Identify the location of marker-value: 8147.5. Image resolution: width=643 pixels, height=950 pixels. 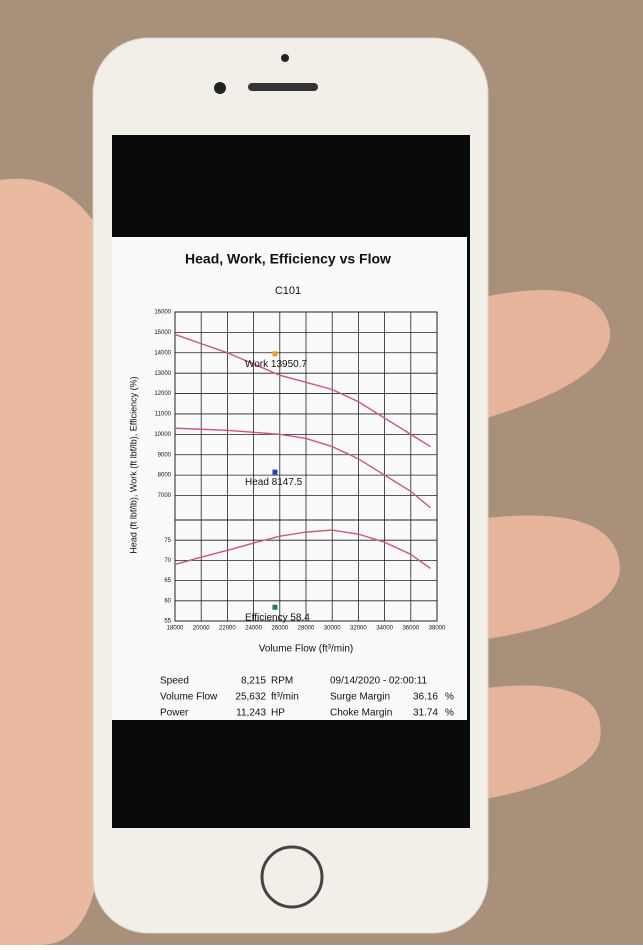
(287, 482).